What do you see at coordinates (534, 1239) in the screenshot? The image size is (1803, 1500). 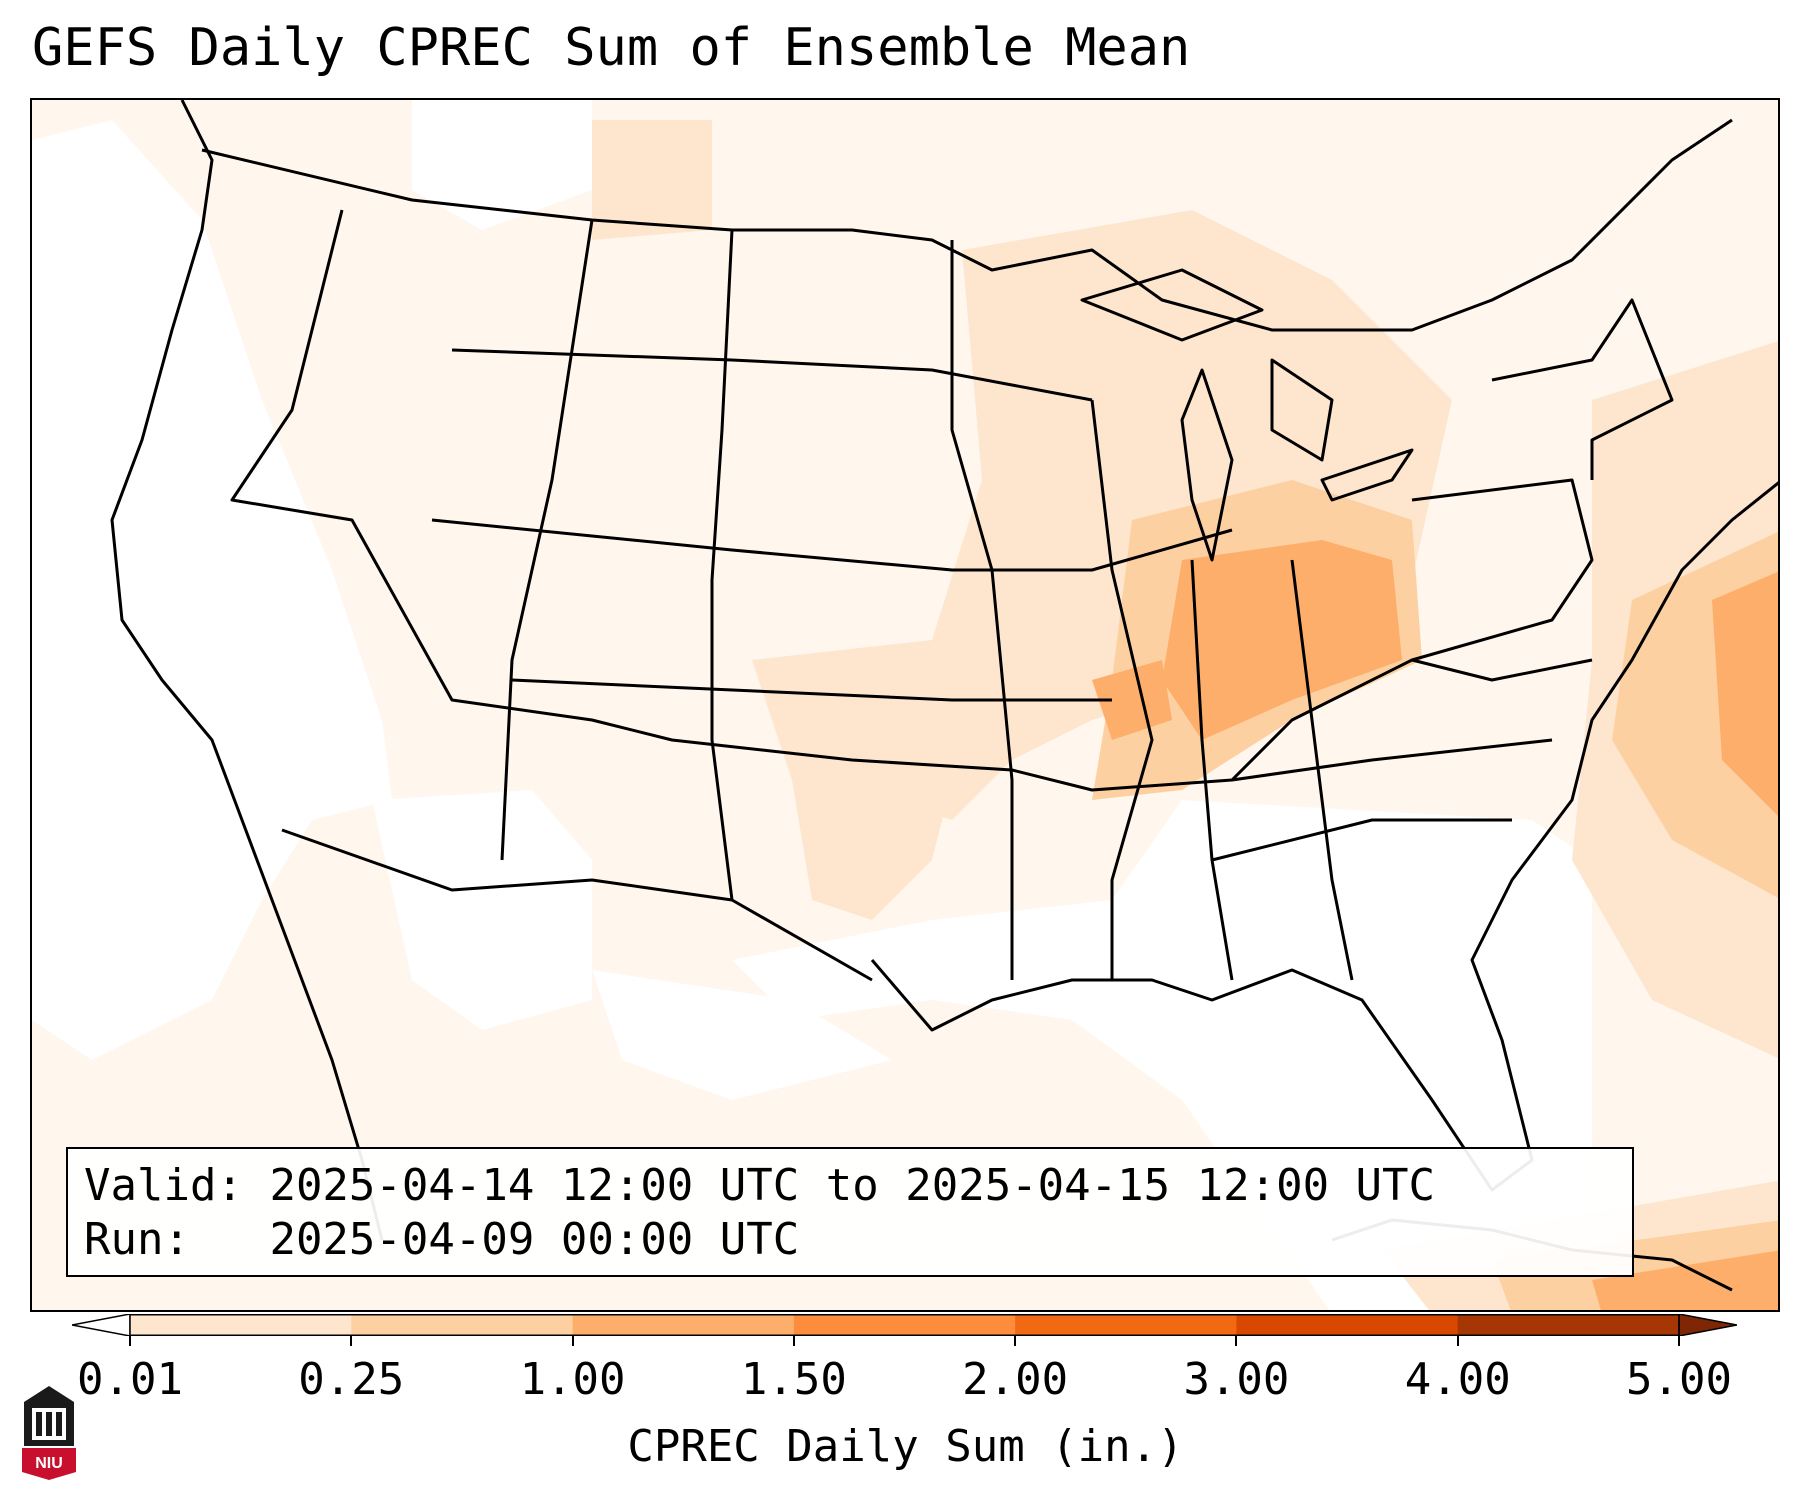 I see `run-value: 2025-04-09 00:00 UTC` at bounding box center [534, 1239].